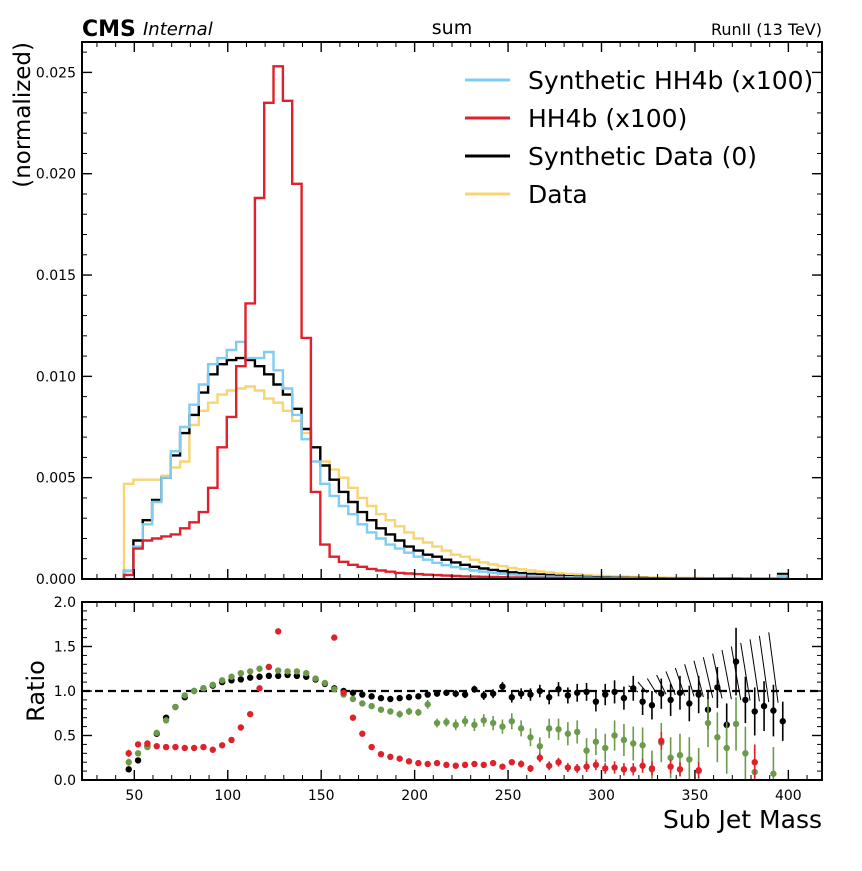 The height and width of the screenshot is (871, 862). What do you see at coordinates (642, 156) in the screenshot?
I see `legend-label: Synthetic Data (0)` at bounding box center [642, 156].